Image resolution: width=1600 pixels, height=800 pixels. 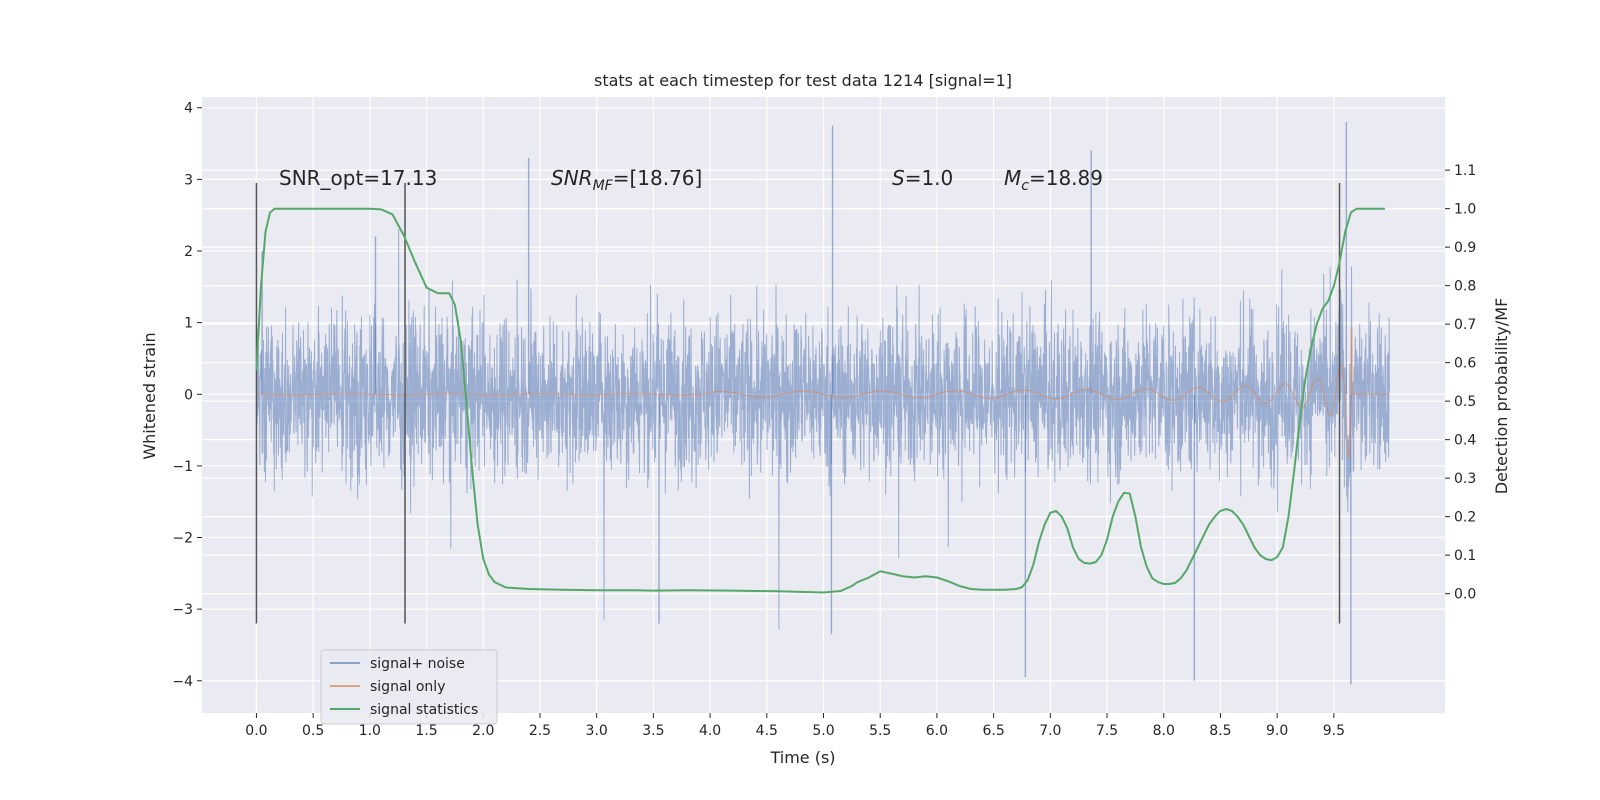 I want to click on y-tick-label-1: −3, so click(x=182, y=610).